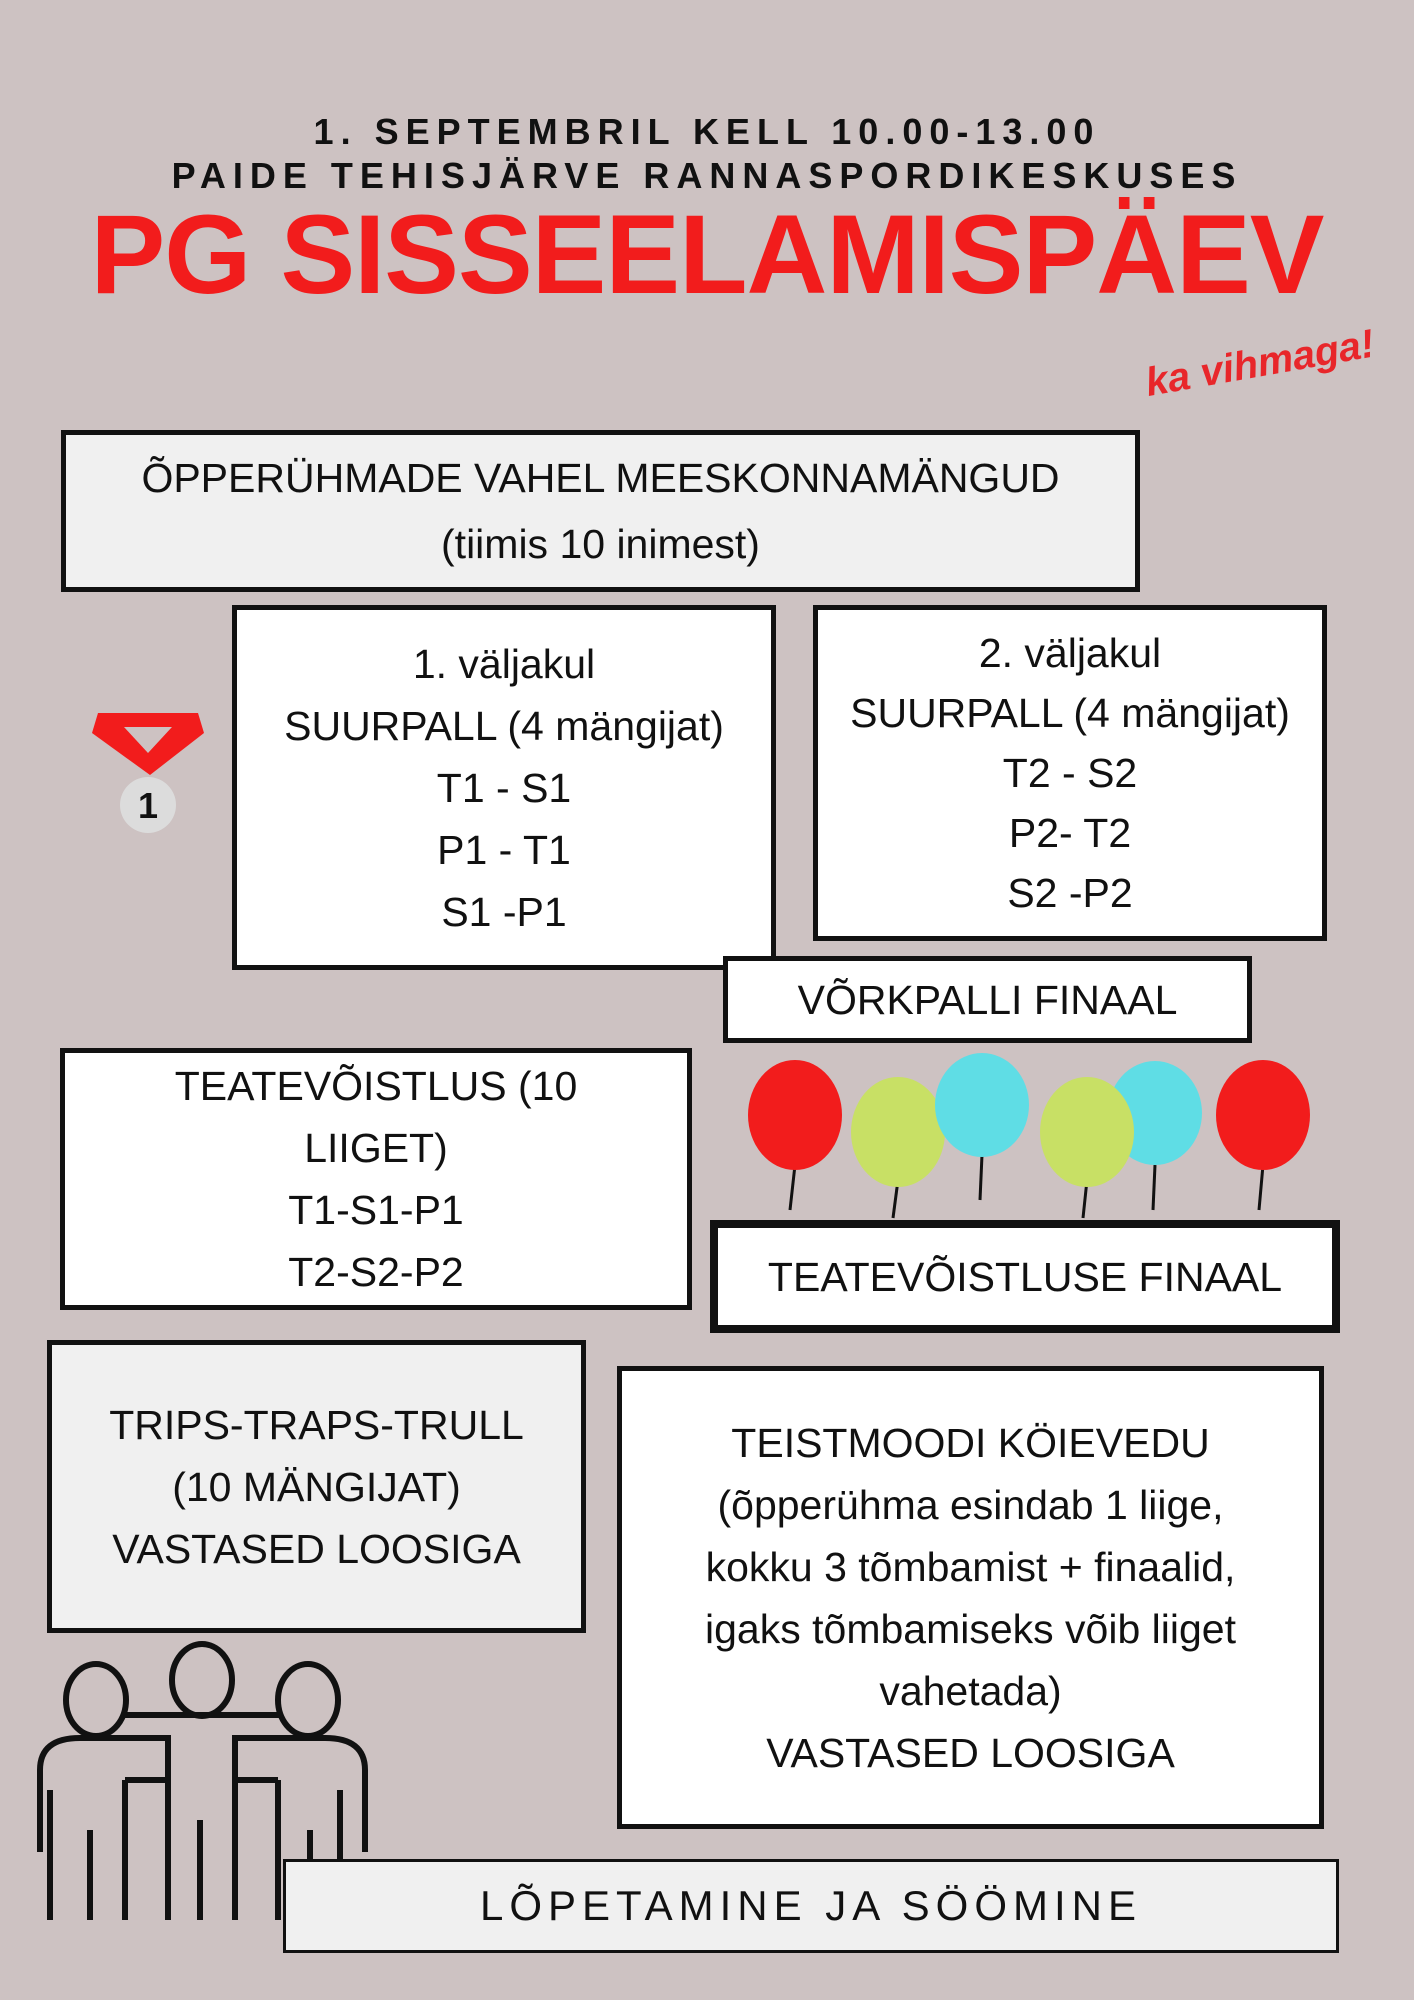  What do you see at coordinates (1260, 363) in the screenshot?
I see `tagline: ka vihmaga!` at bounding box center [1260, 363].